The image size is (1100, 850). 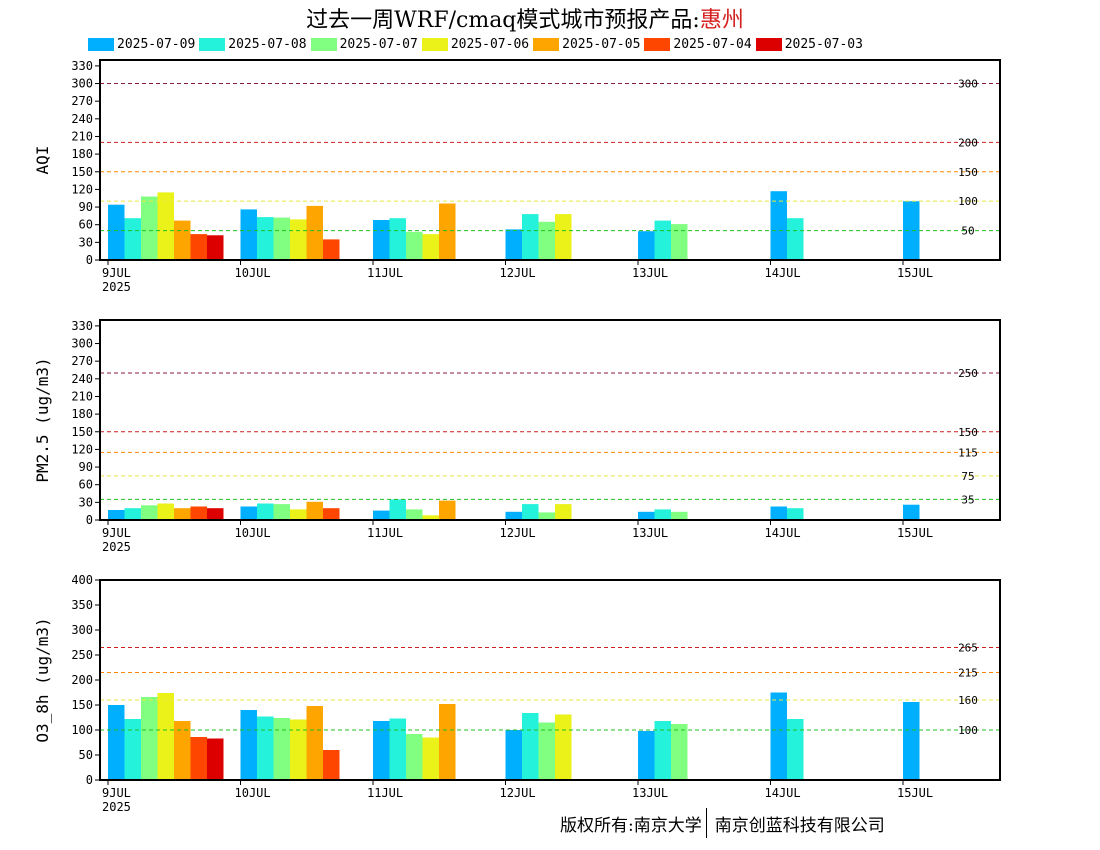 I want to click on y-axis-label: PM2.5 (ug/m3), so click(x=42, y=419).